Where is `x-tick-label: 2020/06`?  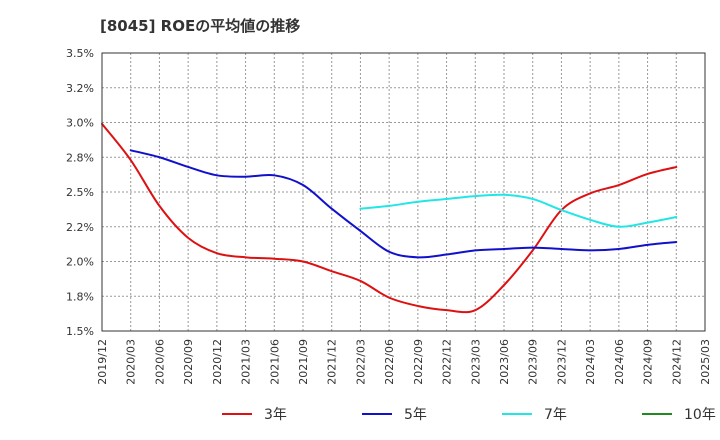
x-tick-label: 2020/06 is located at coordinates (159, 362).